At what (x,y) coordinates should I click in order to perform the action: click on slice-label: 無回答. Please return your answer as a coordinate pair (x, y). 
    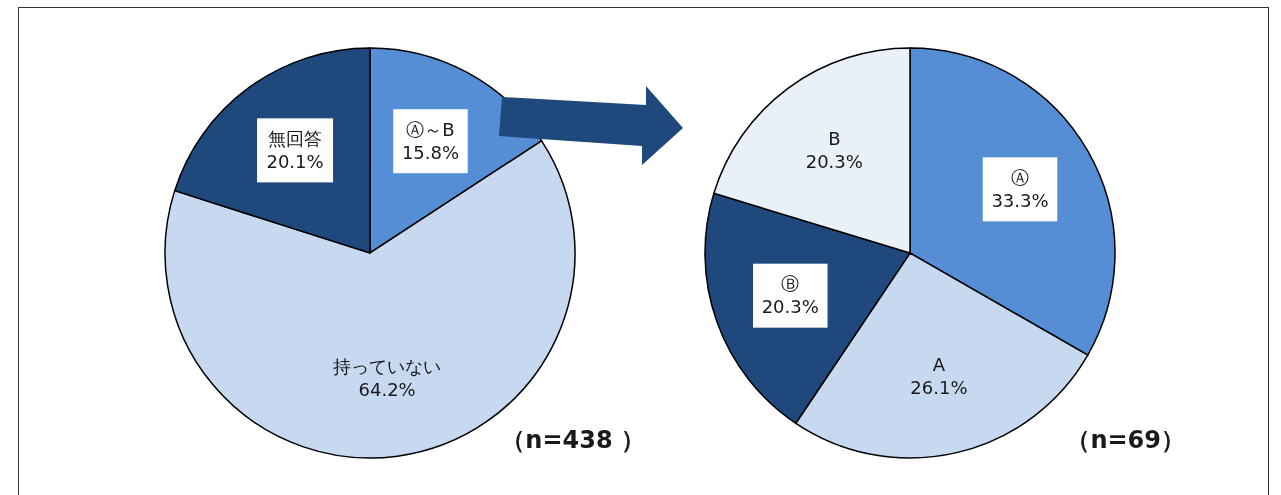
    Looking at the image, I should click on (295, 138).